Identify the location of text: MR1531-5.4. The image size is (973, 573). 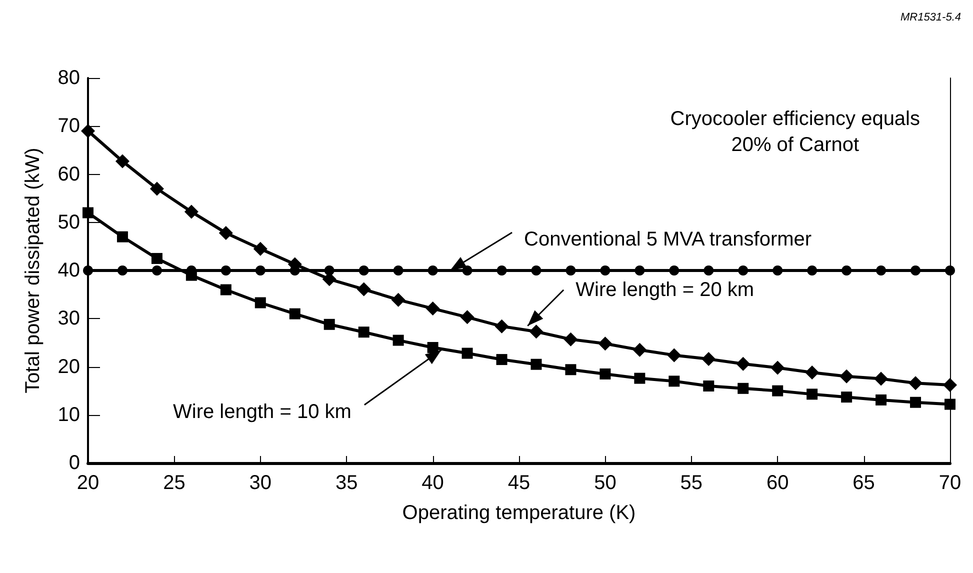
(931, 18).